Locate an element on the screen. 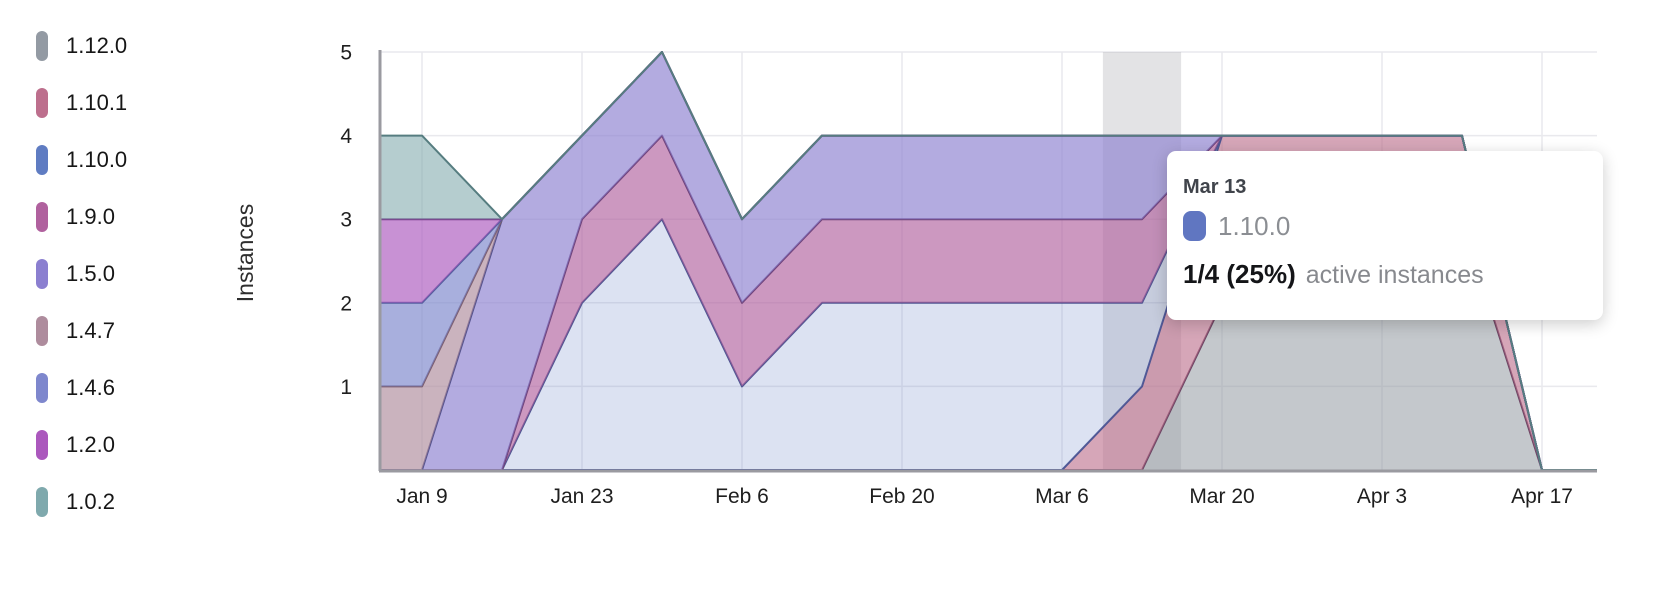 Image resolution: width=1680 pixels, height=592 pixels. legend-item-label: 1.4.7 is located at coordinates (90, 330).